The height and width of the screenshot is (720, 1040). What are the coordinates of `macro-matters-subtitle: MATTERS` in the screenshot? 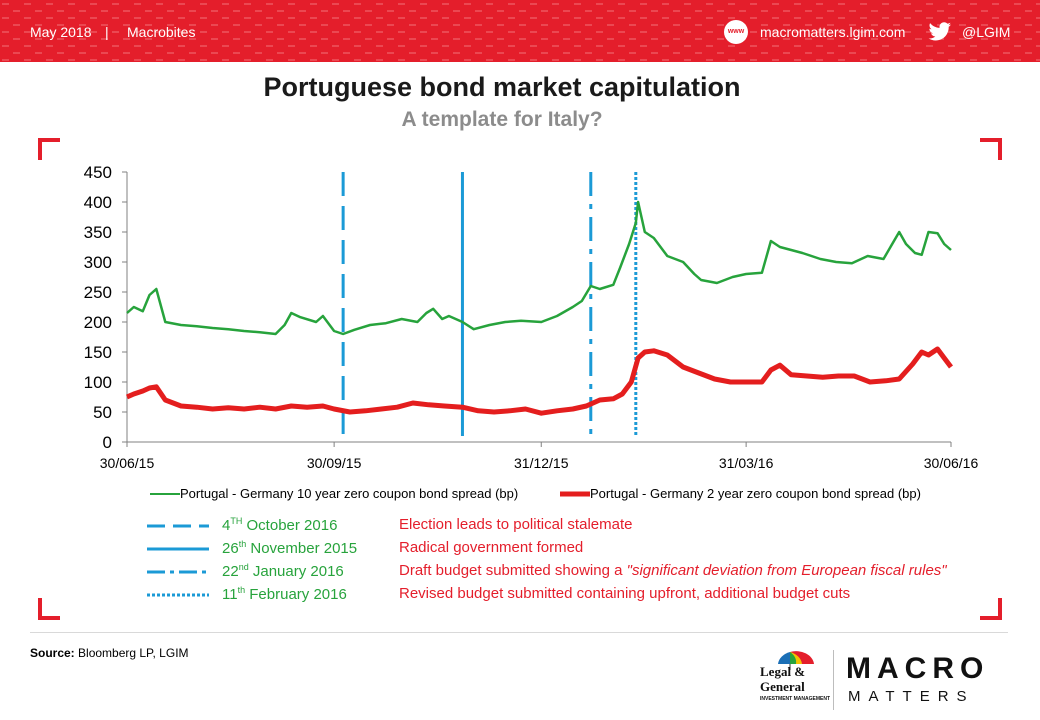 It's located at (911, 696).